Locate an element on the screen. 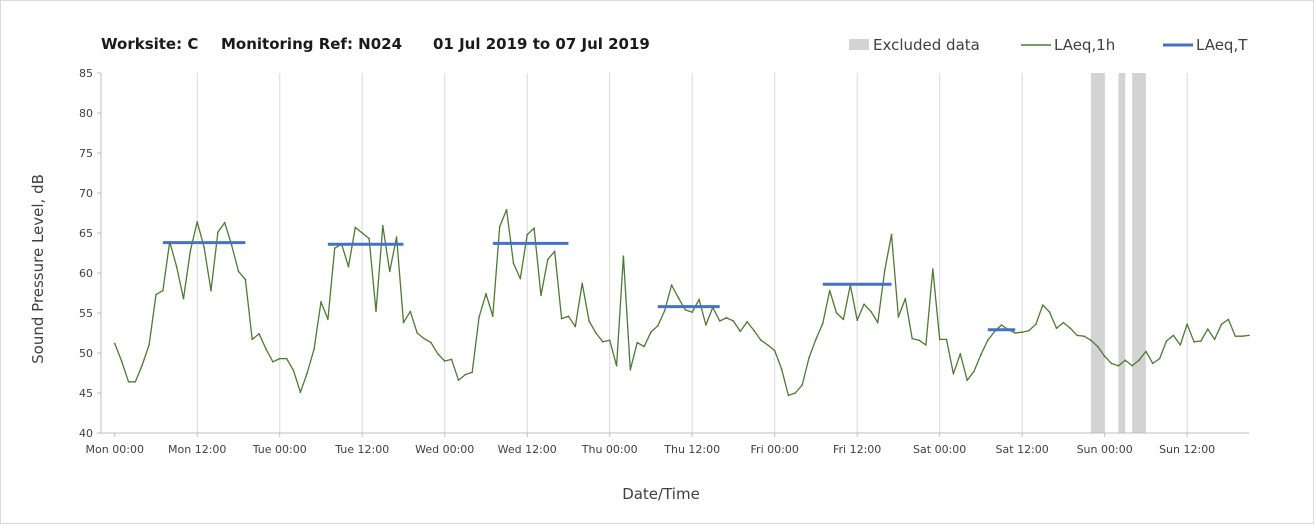 The image size is (1314, 525). x-axis-title: Date/Time is located at coordinates (661, 494).